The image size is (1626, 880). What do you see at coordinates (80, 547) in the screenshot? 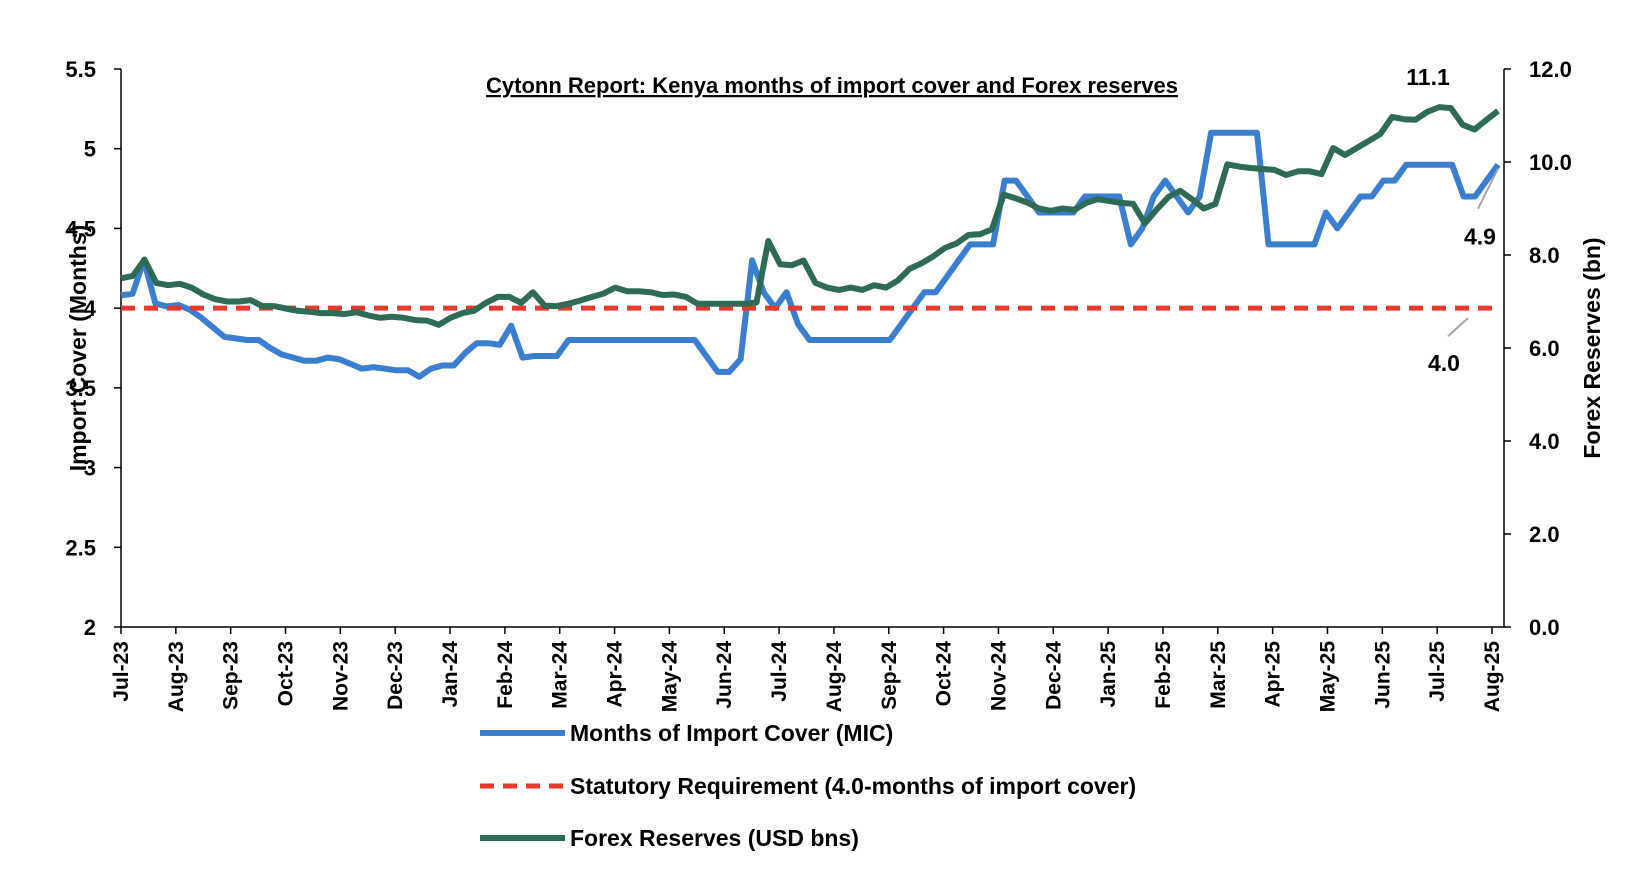
I see `y-left-tick-label: 2.5` at bounding box center [80, 547].